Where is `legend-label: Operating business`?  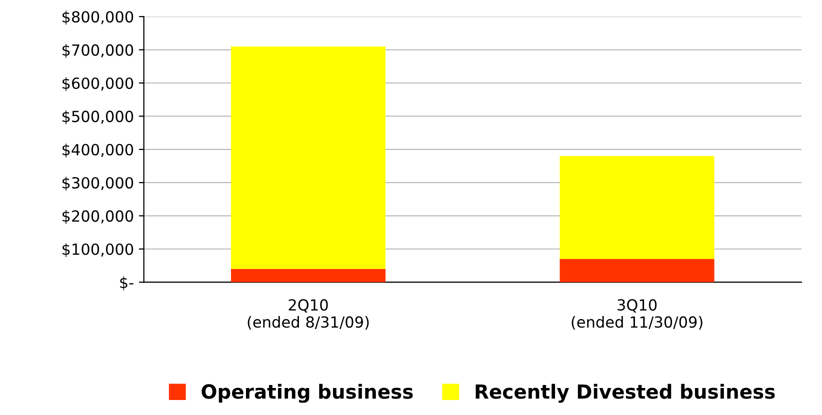 legend-label: Operating business is located at coordinates (307, 393).